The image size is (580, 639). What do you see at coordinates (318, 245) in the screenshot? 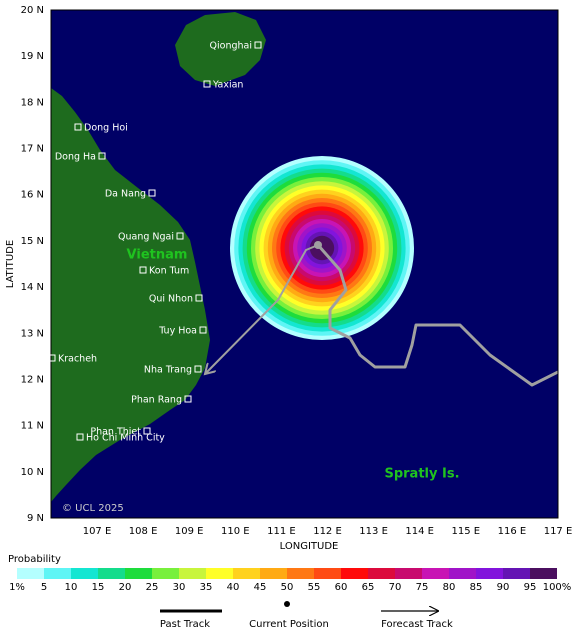
I see `current-position` at bounding box center [318, 245].